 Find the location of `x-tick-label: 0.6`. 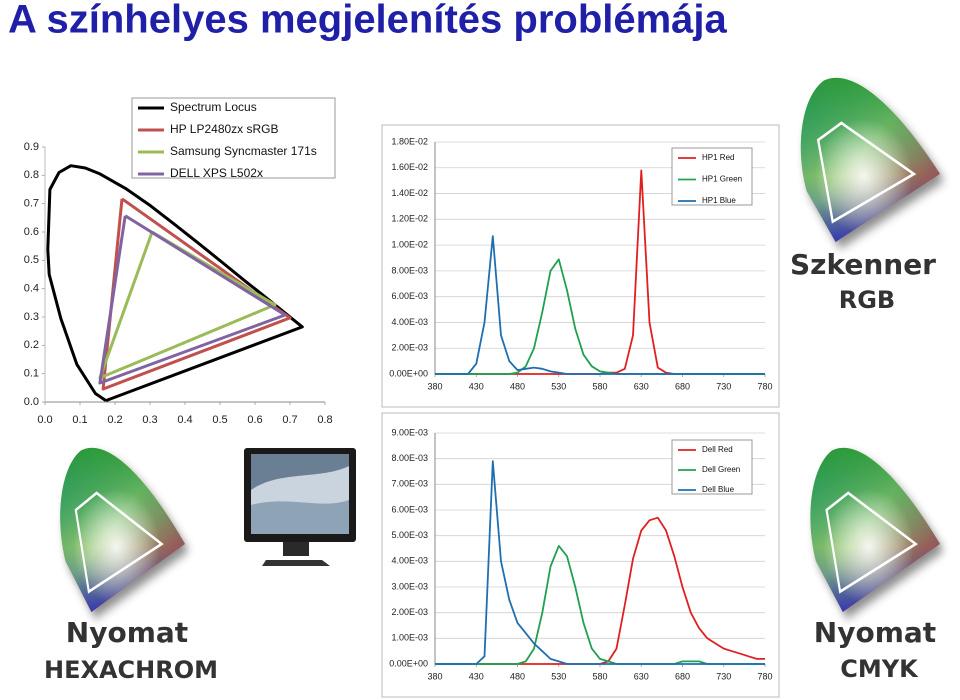

x-tick-label: 0.6 is located at coordinates (254, 420).